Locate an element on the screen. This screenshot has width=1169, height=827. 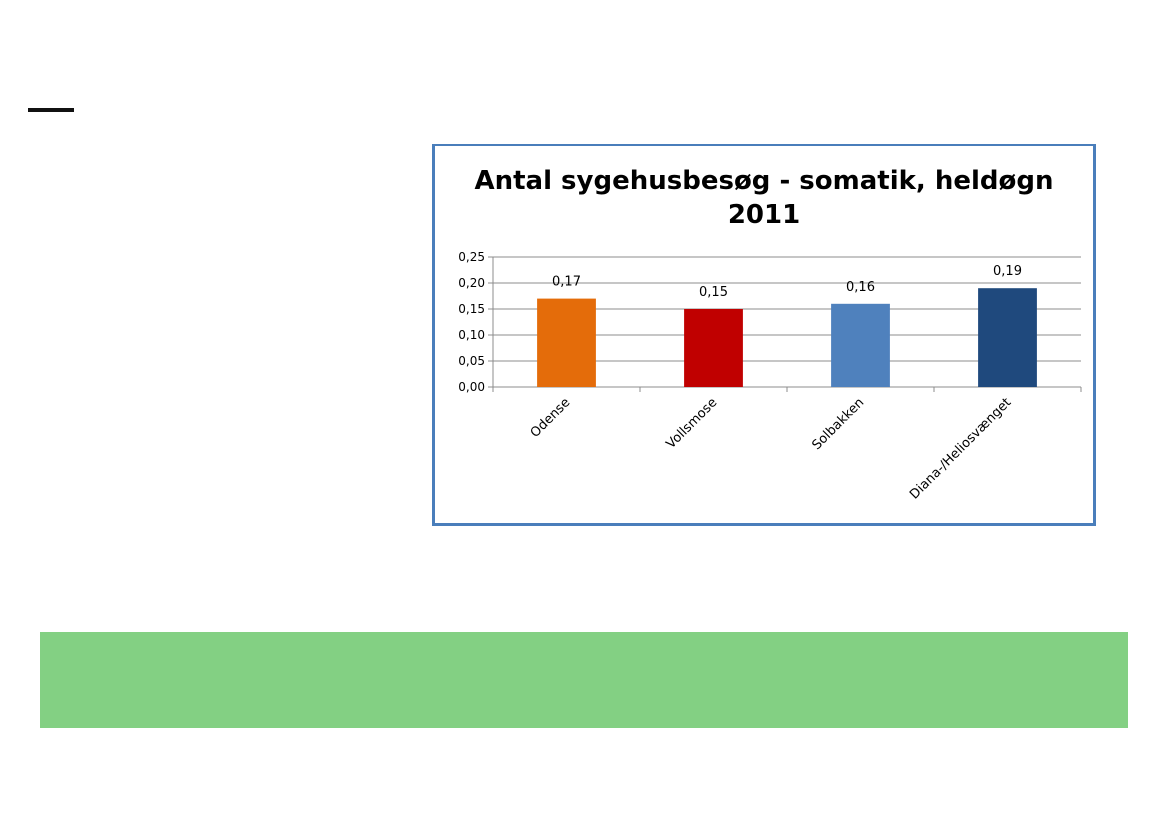
y-tick-label: 0,10 is located at coordinates (471, 335).